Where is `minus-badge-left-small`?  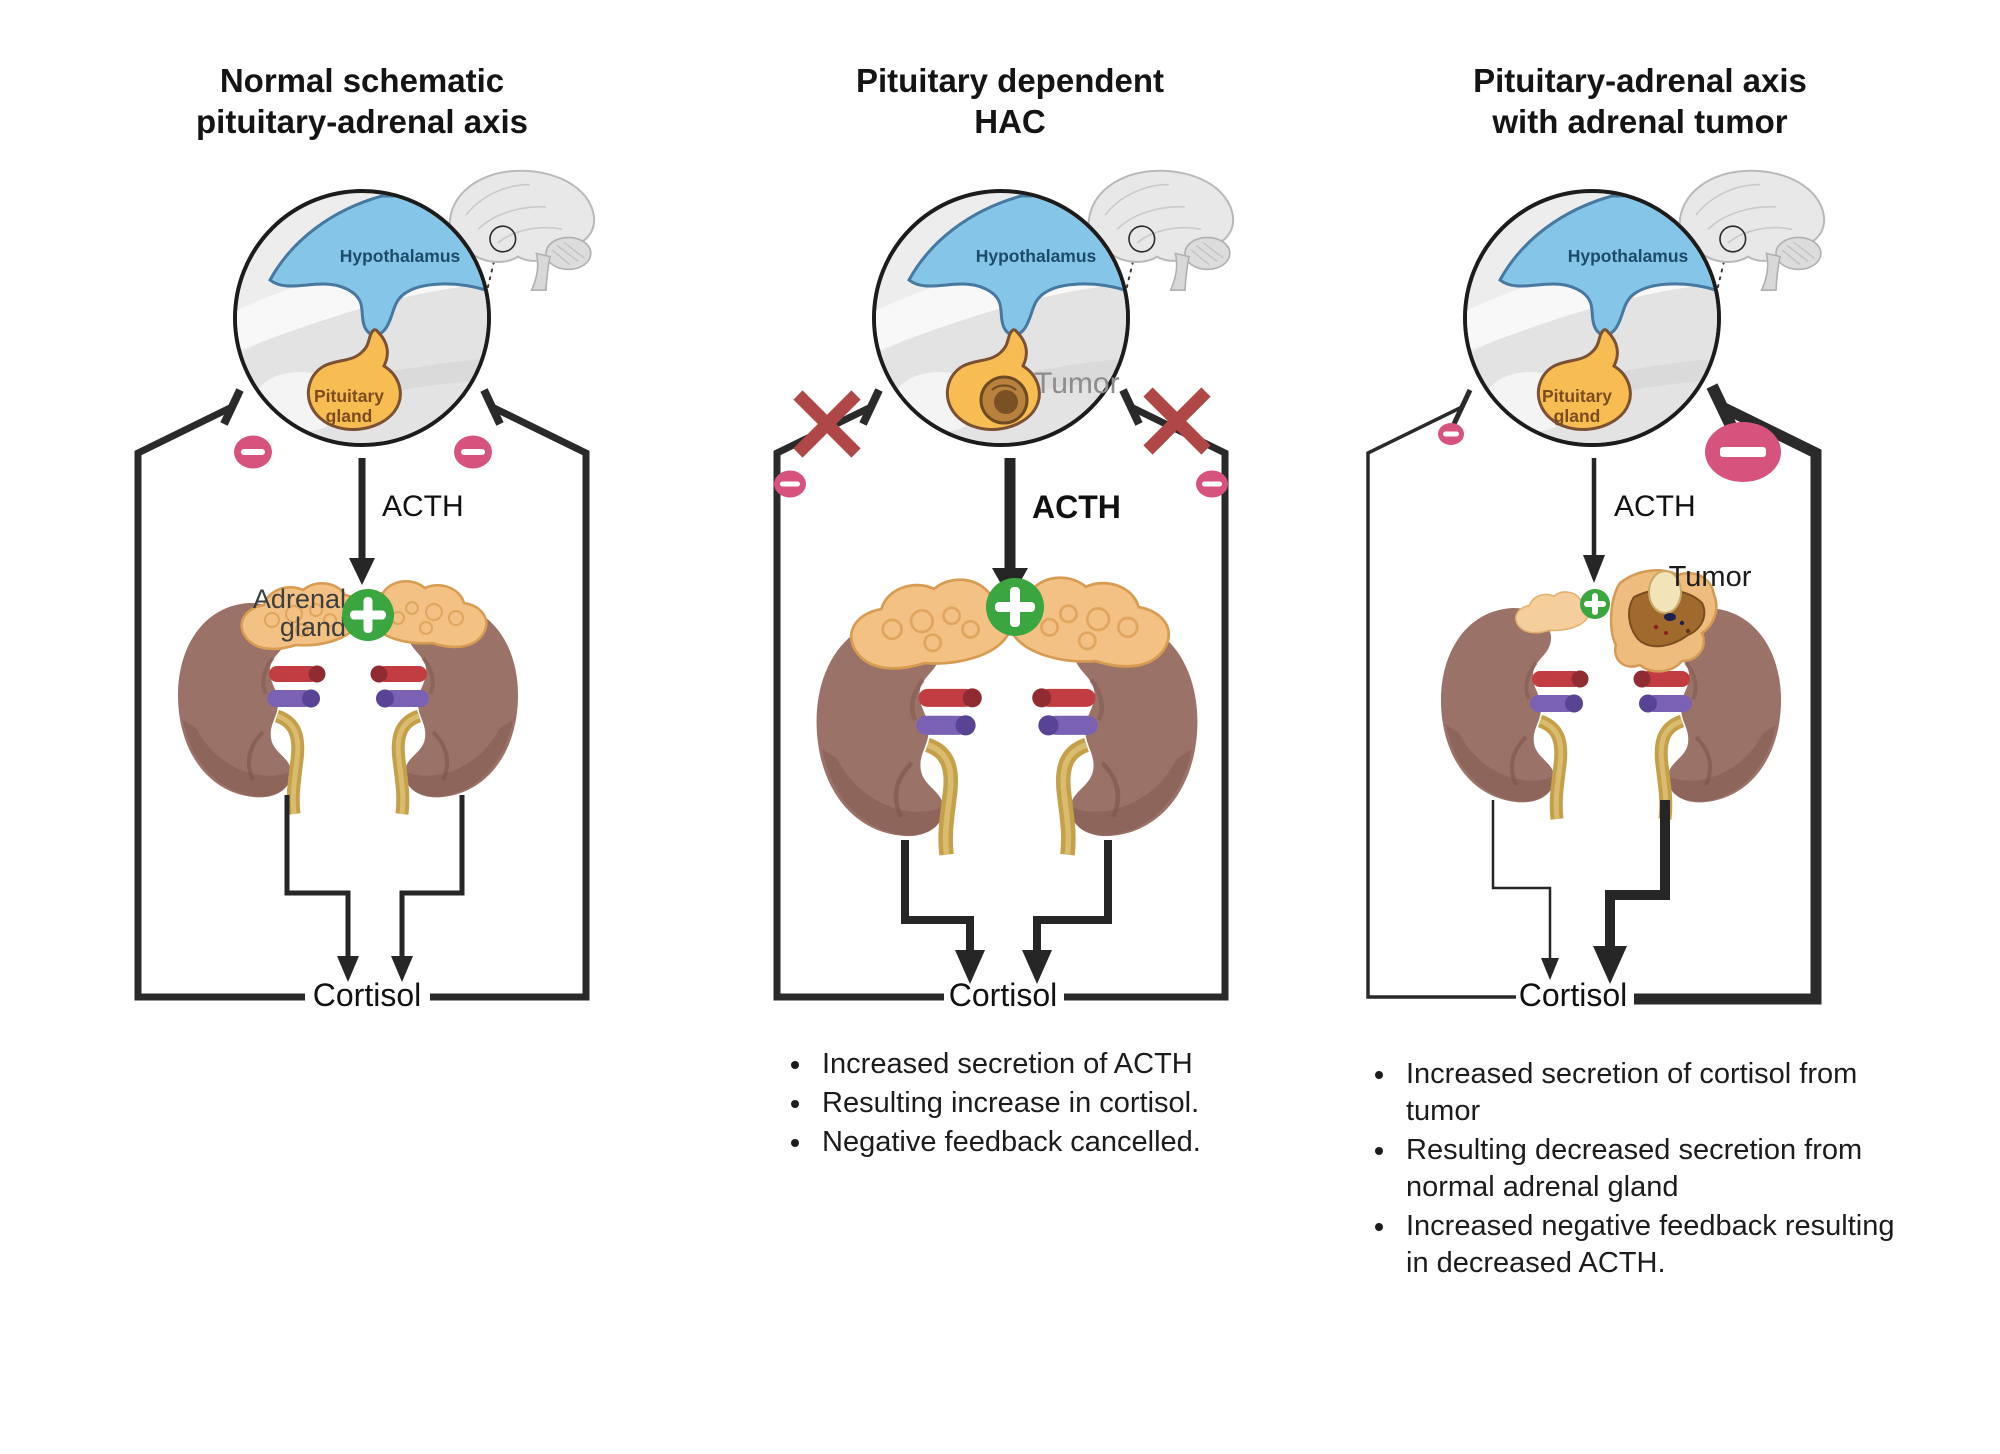
minus-badge-left-small is located at coordinates (1451, 434).